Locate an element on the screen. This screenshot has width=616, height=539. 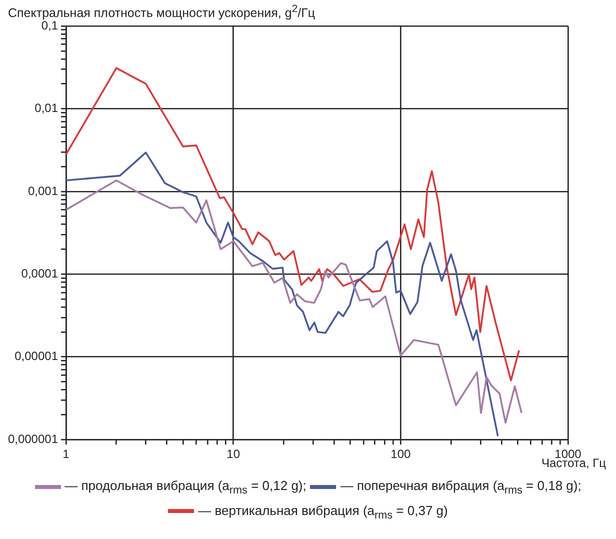
legend-label: — вертикальная вибрация (a$_{rms}$ = 0,37 g) is located at coordinates (322, 513).